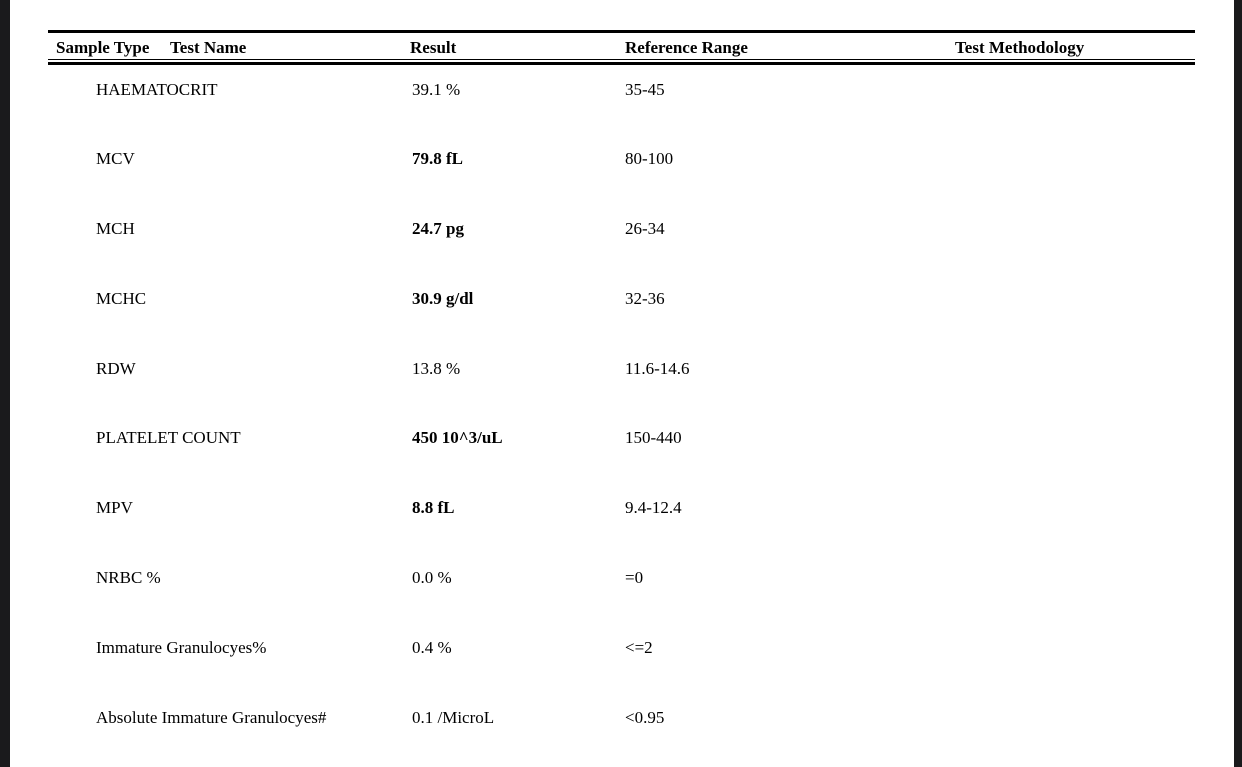  I want to click on table-row: Immature Granulocyes% 0.4 % <=2, so click(621, 658).